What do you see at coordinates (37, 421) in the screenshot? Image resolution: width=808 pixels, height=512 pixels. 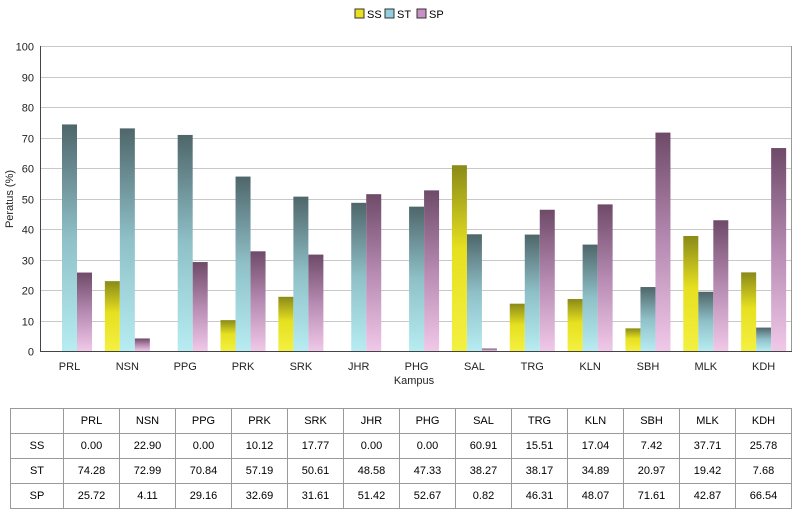 I see `table-corner-cell` at bounding box center [37, 421].